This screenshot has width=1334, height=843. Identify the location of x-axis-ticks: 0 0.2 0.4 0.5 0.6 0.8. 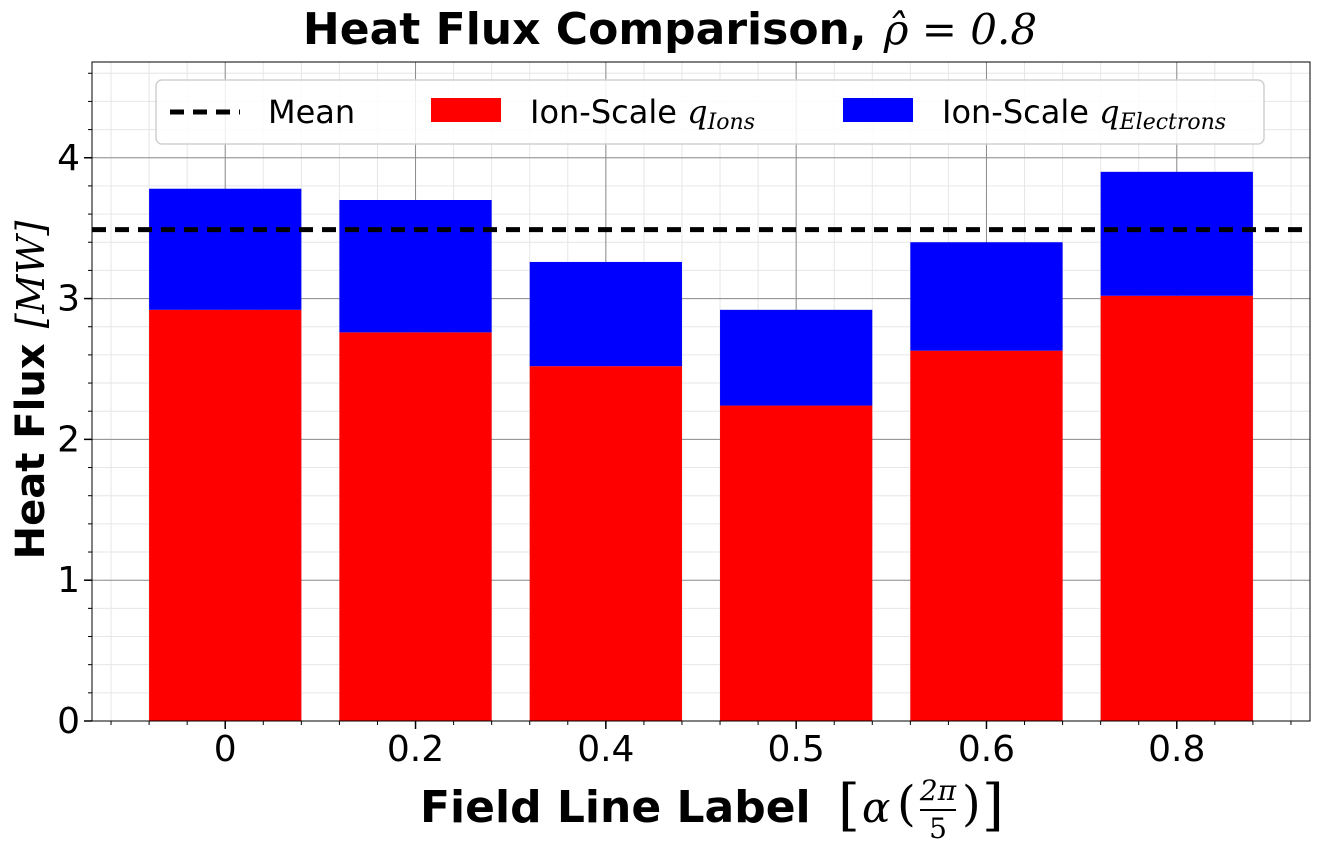
(701, 745).